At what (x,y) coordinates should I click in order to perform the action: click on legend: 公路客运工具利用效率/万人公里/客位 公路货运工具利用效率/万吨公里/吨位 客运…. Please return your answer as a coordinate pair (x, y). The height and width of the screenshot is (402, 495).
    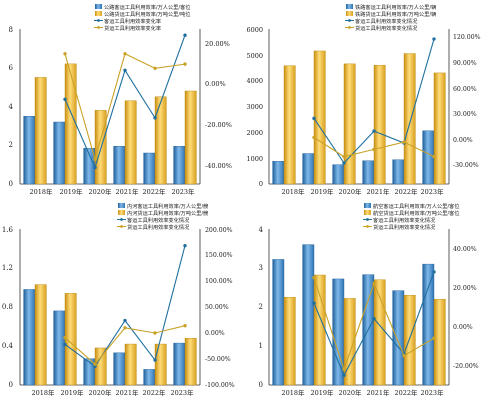
    Looking at the image, I should click on (142, 17).